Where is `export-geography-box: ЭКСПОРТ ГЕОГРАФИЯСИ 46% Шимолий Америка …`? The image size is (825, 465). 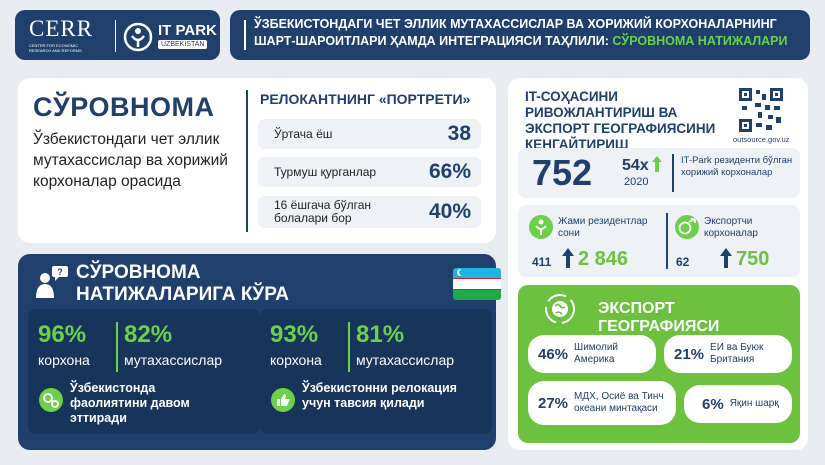 export-geography-box: ЭКСПОРТ ГЕОГРАФИЯСИ 46% Шимолий Америка … is located at coordinates (659, 364).